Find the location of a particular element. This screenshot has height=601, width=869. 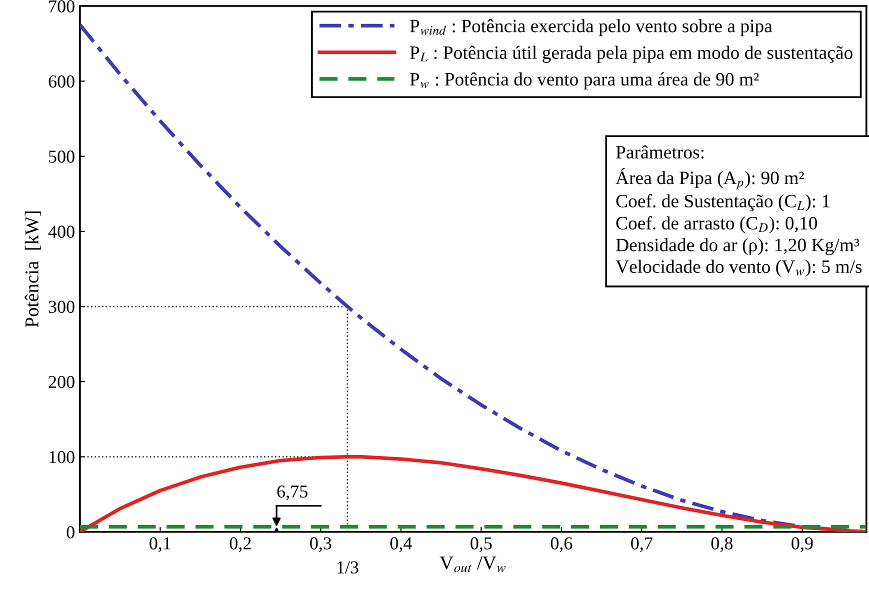

text: 1/3 is located at coordinates (348, 567).